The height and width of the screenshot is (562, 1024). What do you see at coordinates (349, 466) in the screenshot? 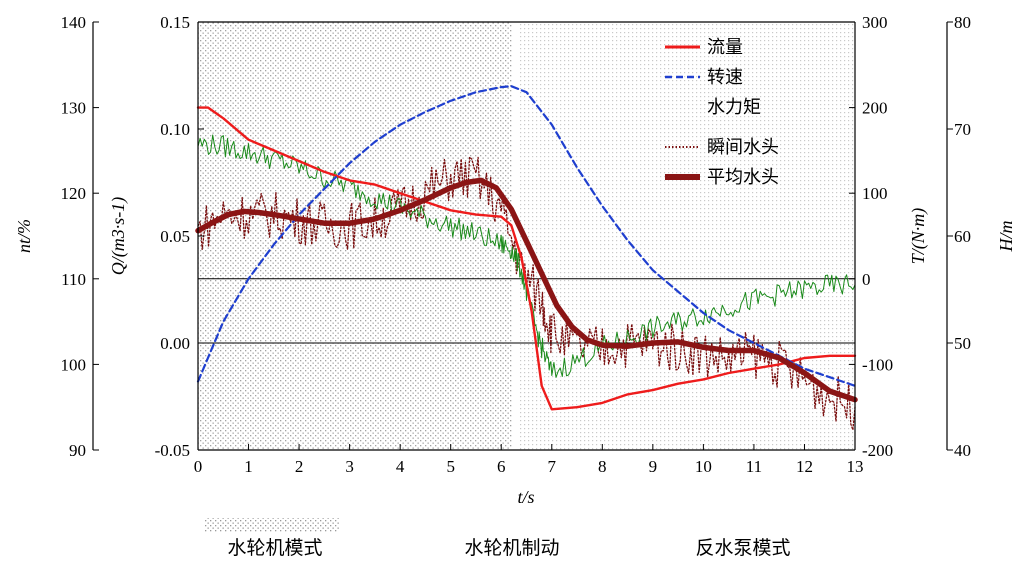
I see `x-tick-label: 3` at bounding box center [349, 466].